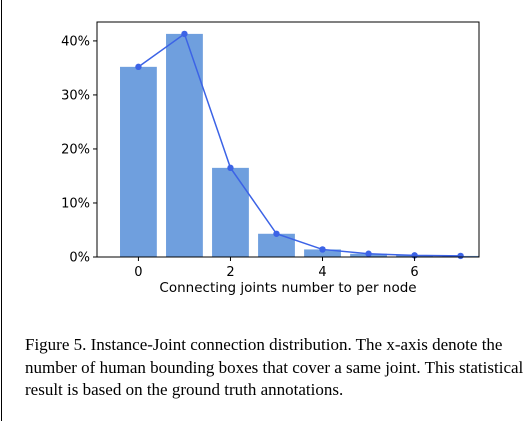 The image size is (531, 421). What do you see at coordinates (75, 149) in the screenshot?
I see `y-tick-label: 20%` at bounding box center [75, 149].